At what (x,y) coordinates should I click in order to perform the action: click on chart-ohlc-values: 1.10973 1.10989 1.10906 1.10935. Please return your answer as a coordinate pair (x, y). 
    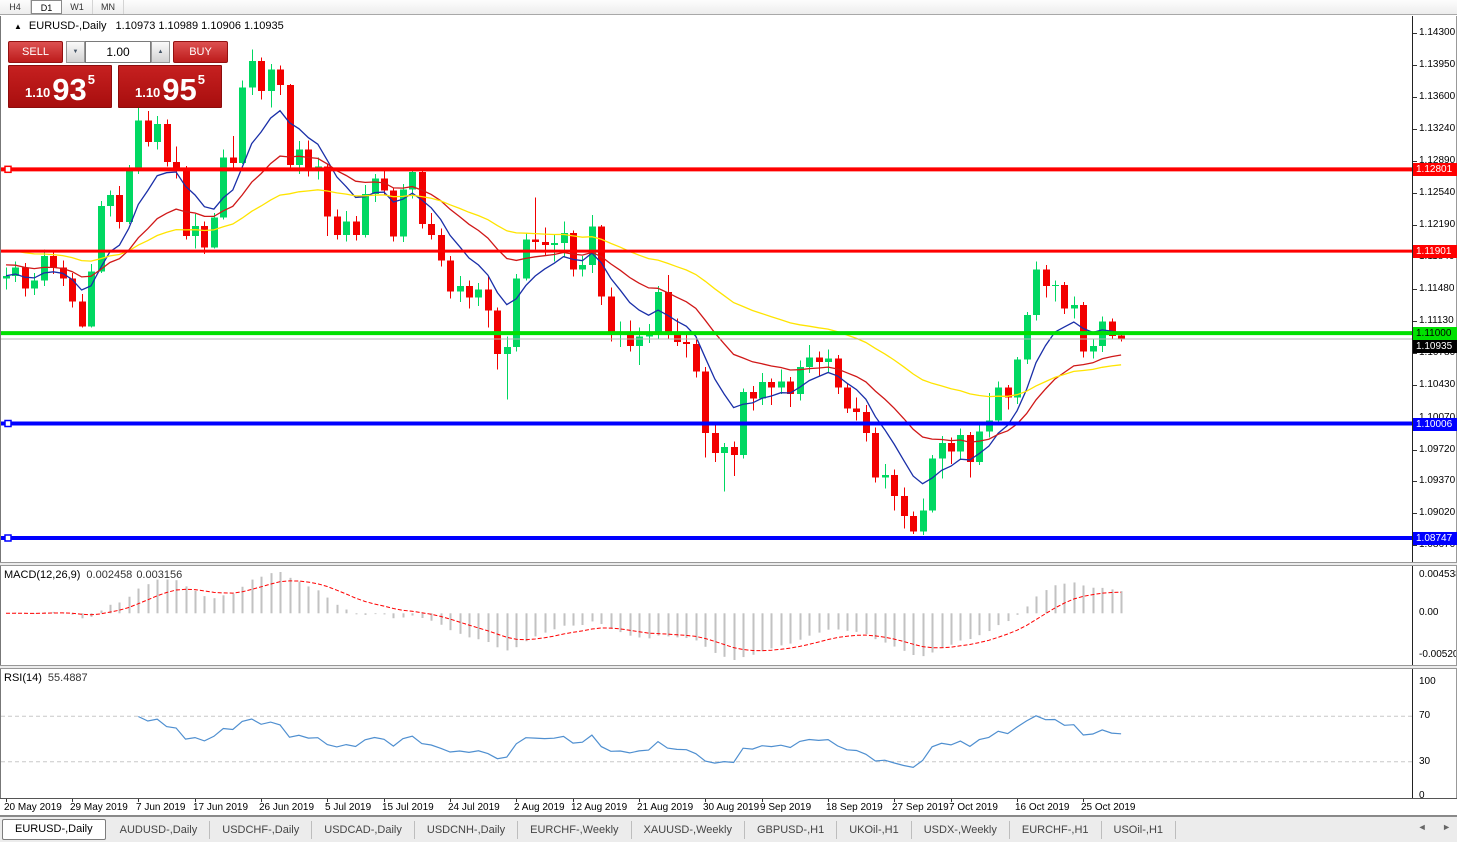
    Looking at the image, I should click on (199, 26).